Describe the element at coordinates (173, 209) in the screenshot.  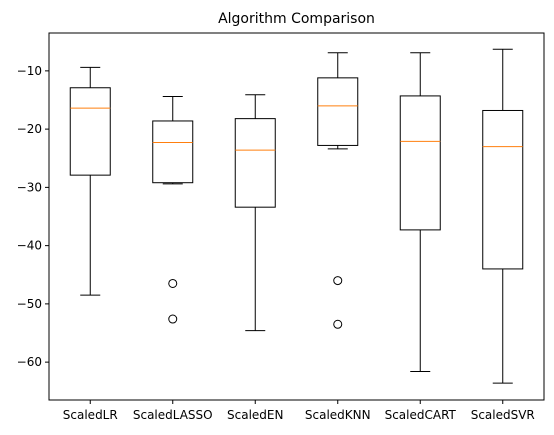
I see `boxplot-ScaledLASSO` at that location.